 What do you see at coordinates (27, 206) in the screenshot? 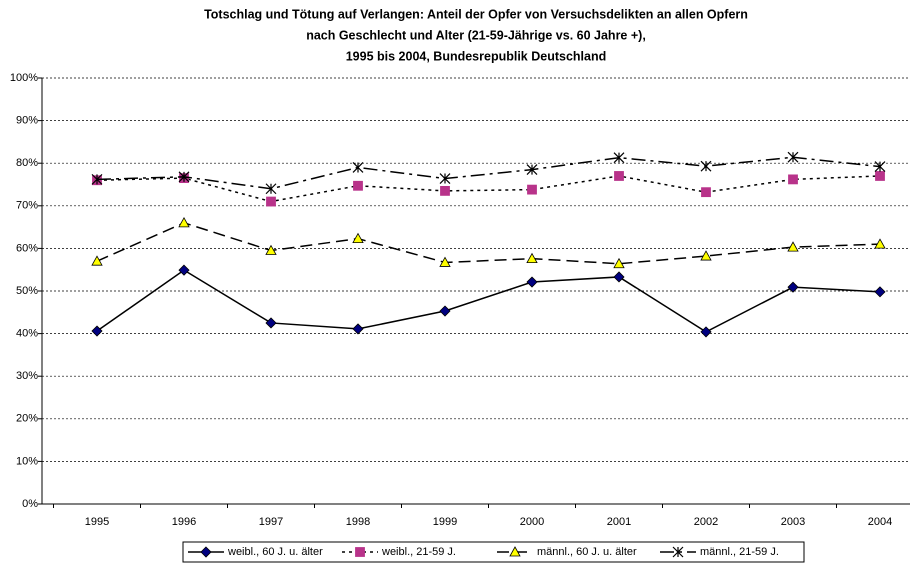
I see `y-tick-label: 70%` at bounding box center [27, 206].